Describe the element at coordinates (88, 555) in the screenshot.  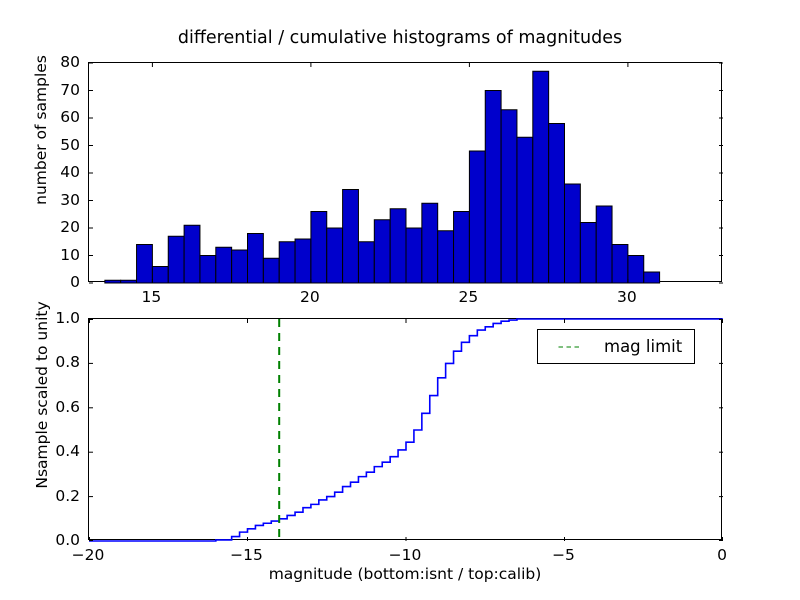
I see `bottom-x-tick-label: −20` at that location.